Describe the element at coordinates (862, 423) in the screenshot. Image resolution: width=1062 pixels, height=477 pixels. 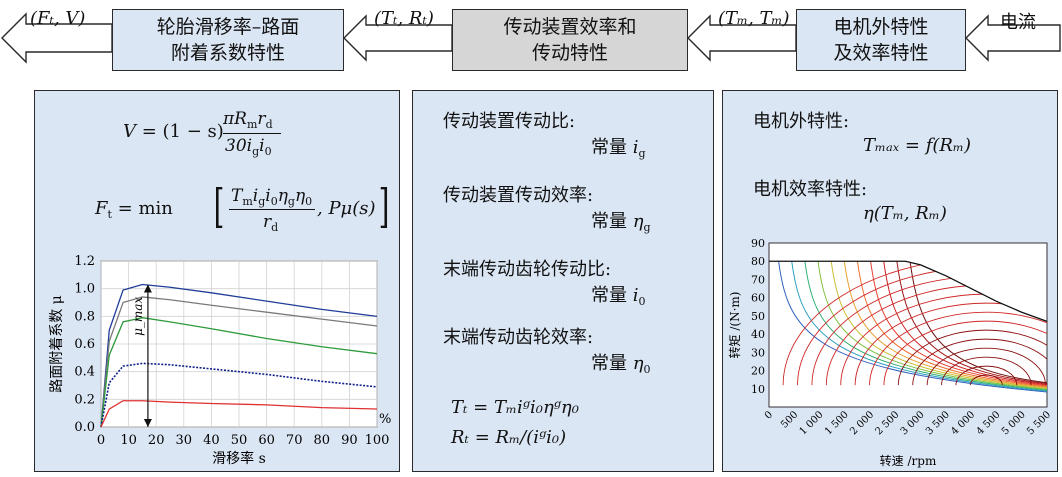
I see `map-x-tick-label: 2 000` at that location.